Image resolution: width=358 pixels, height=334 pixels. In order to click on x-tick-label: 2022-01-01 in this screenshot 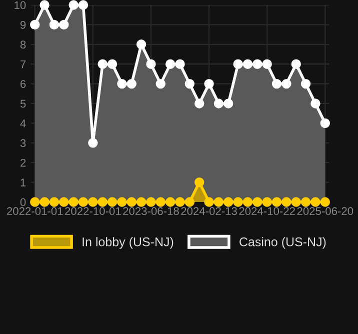, I will do `click(35, 211)`.